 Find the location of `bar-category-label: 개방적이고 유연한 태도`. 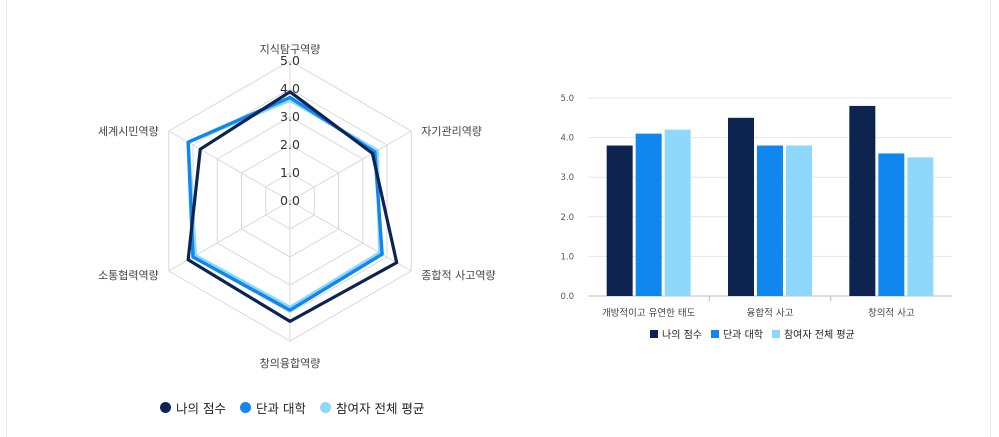

bar-category-label: 개방적이고 유연한 태도 is located at coordinates (649, 313).